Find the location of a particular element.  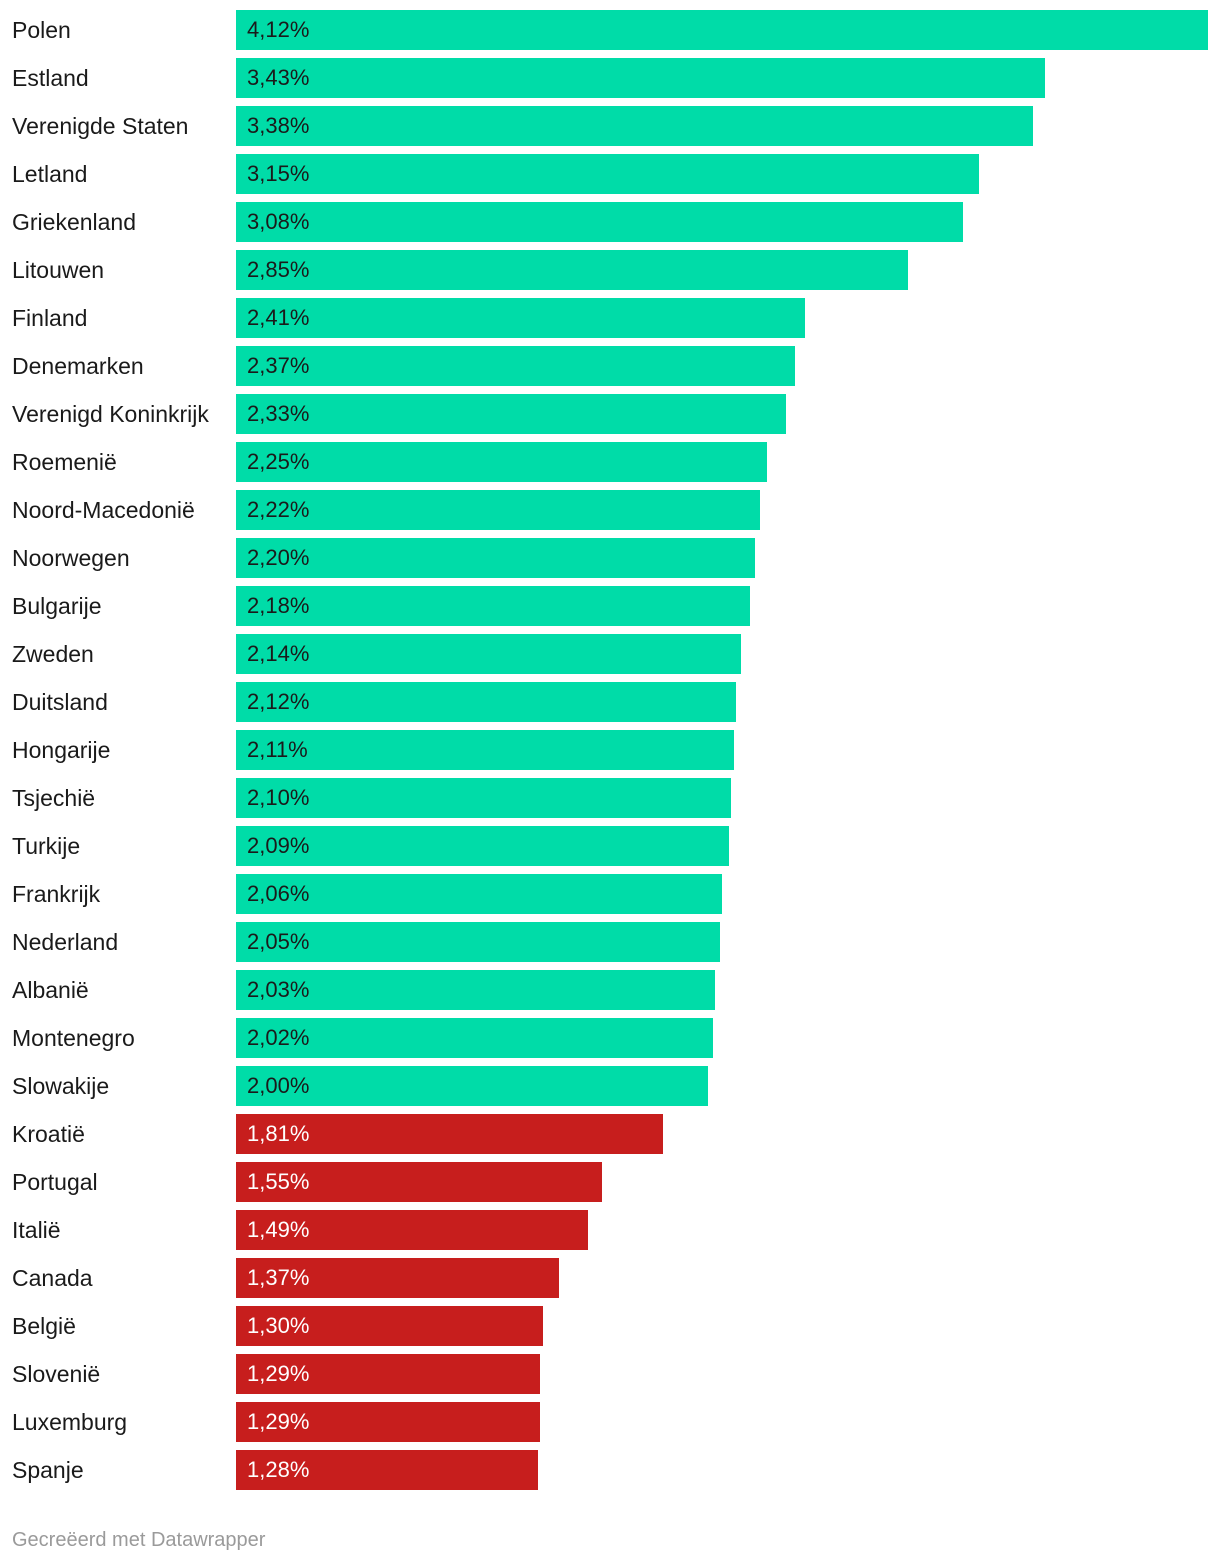

value-label: 1,28% is located at coordinates (278, 1469).